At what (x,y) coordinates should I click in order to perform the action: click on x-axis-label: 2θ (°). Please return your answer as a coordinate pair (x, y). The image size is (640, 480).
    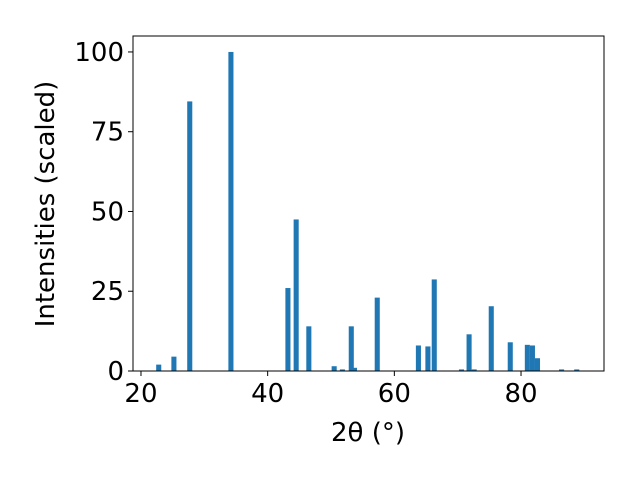
    Looking at the image, I should click on (368, 433).